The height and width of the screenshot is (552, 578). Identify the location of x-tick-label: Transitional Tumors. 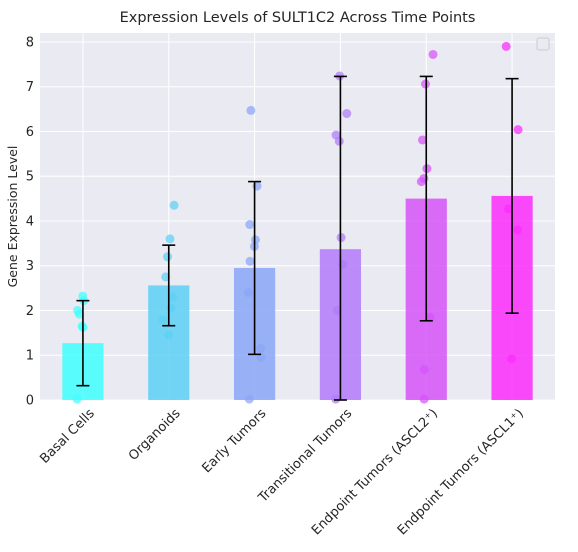
(305, 456).